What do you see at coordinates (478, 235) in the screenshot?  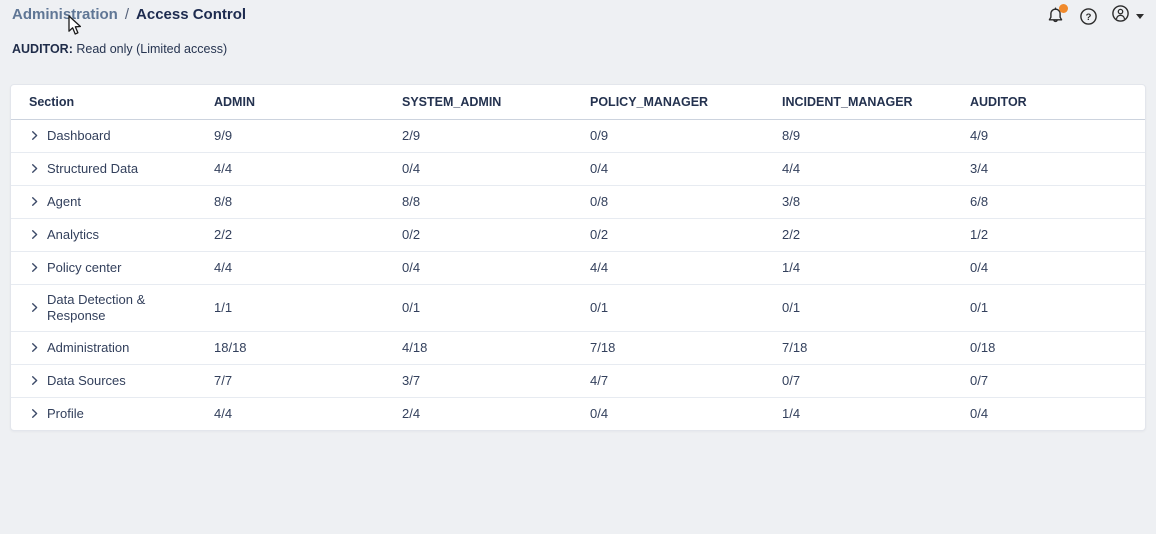 I see `cell-system-admin: 0/2` at bounding box center [478, 235].